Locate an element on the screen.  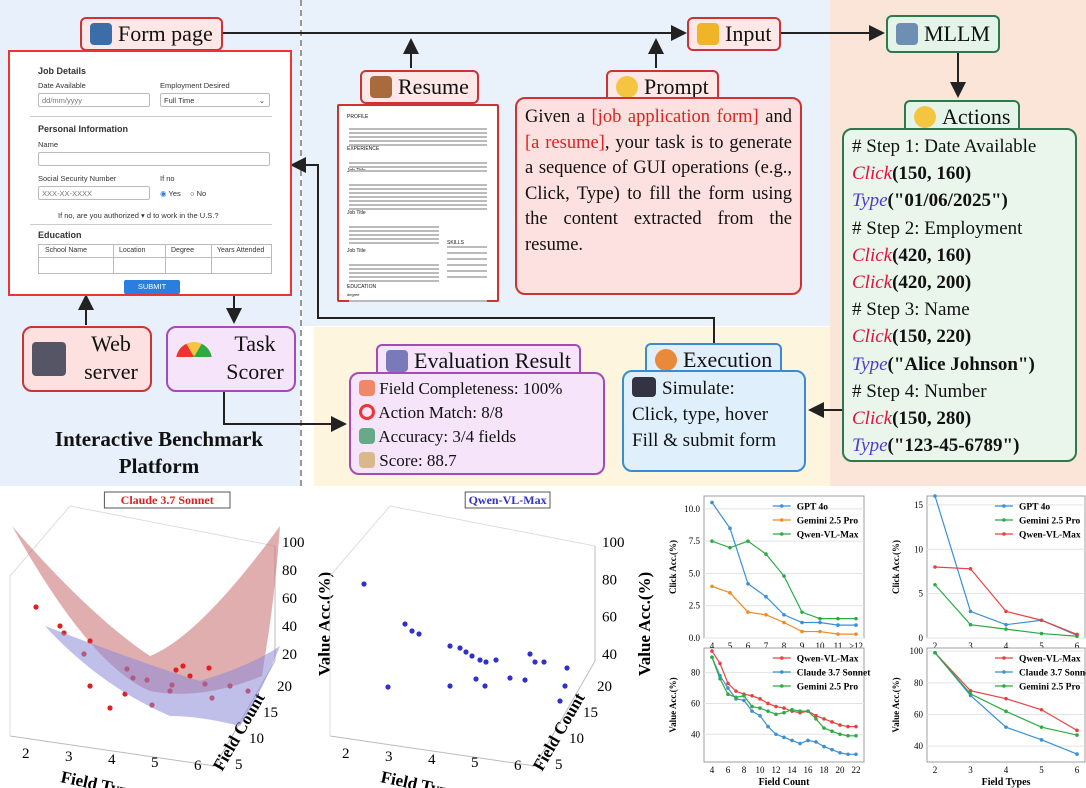
x-tick: 14 is located at coordinates (793, 770).